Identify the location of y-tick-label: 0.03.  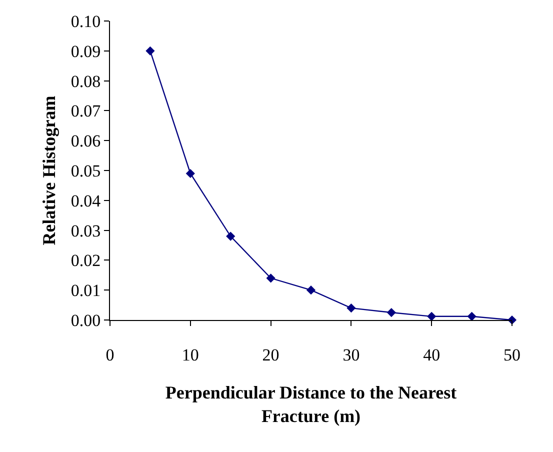
(85, 230).